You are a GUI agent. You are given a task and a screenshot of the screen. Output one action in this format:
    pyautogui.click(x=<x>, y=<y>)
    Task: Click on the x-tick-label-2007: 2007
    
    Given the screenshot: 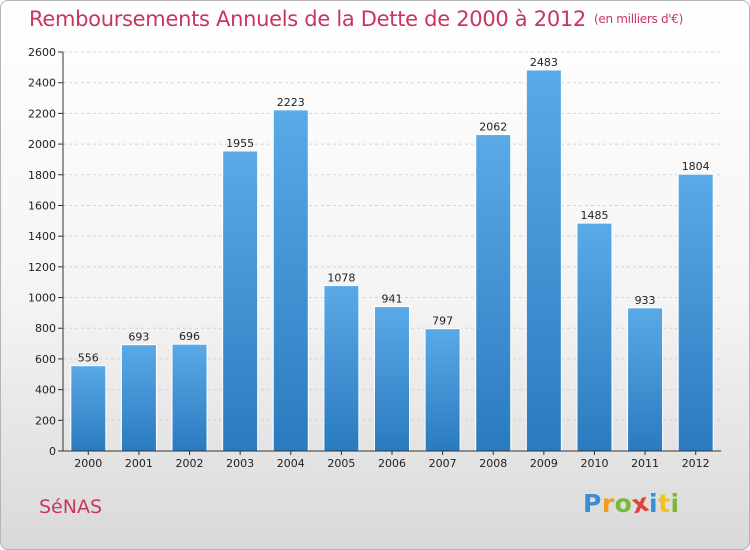 What is the action you would take?
    pyautogui.click(x=443, y=463)
    